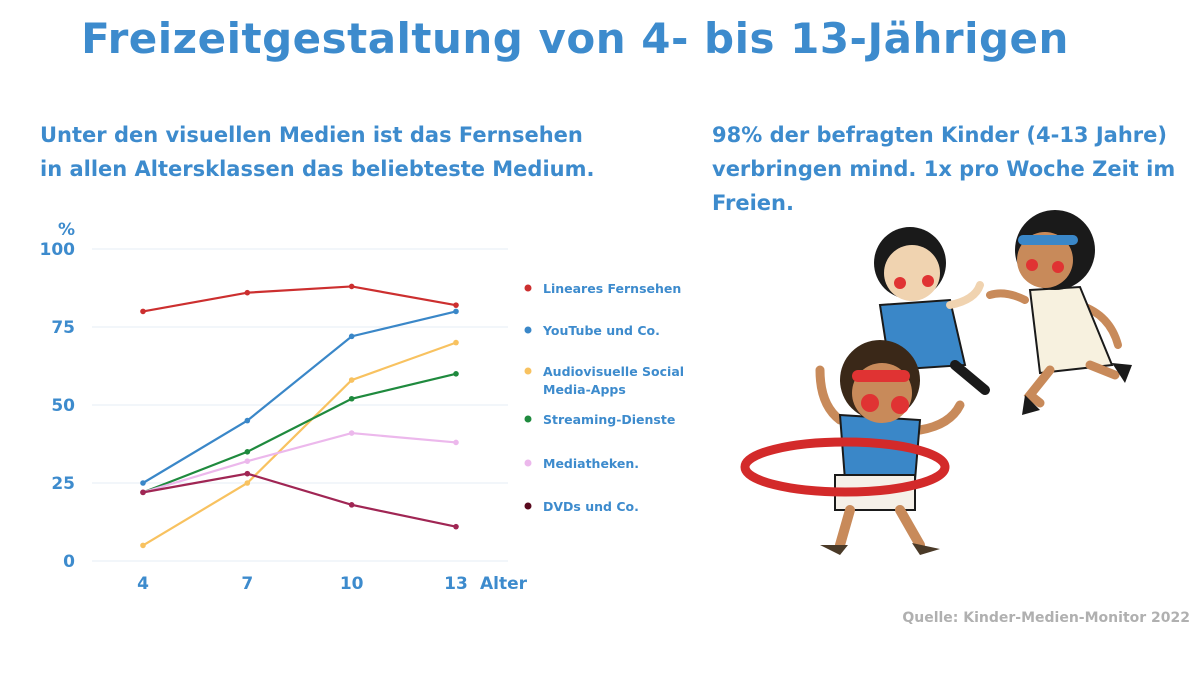  Describe the element at coordinates (591, 463) in the screenshot. I see `legend-label: Mediatheken.` at that location.